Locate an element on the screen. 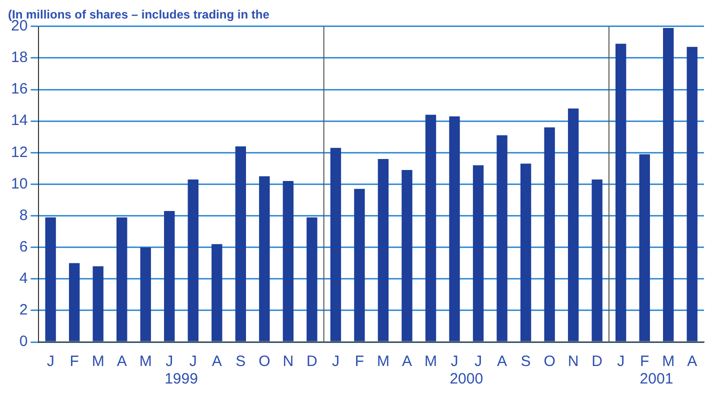  text: 1999 is located at coordinates (181, 379).